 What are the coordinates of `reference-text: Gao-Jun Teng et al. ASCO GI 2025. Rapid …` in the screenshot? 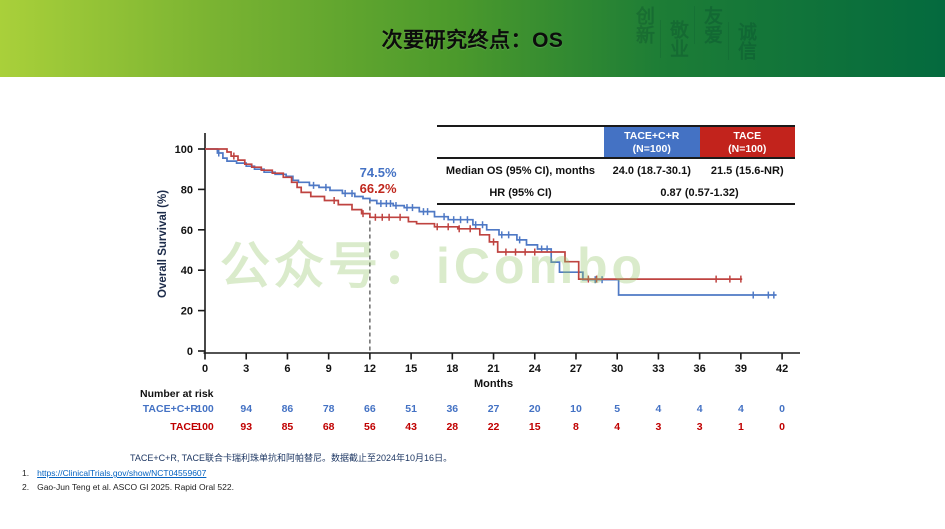 It's located at (135, 486).